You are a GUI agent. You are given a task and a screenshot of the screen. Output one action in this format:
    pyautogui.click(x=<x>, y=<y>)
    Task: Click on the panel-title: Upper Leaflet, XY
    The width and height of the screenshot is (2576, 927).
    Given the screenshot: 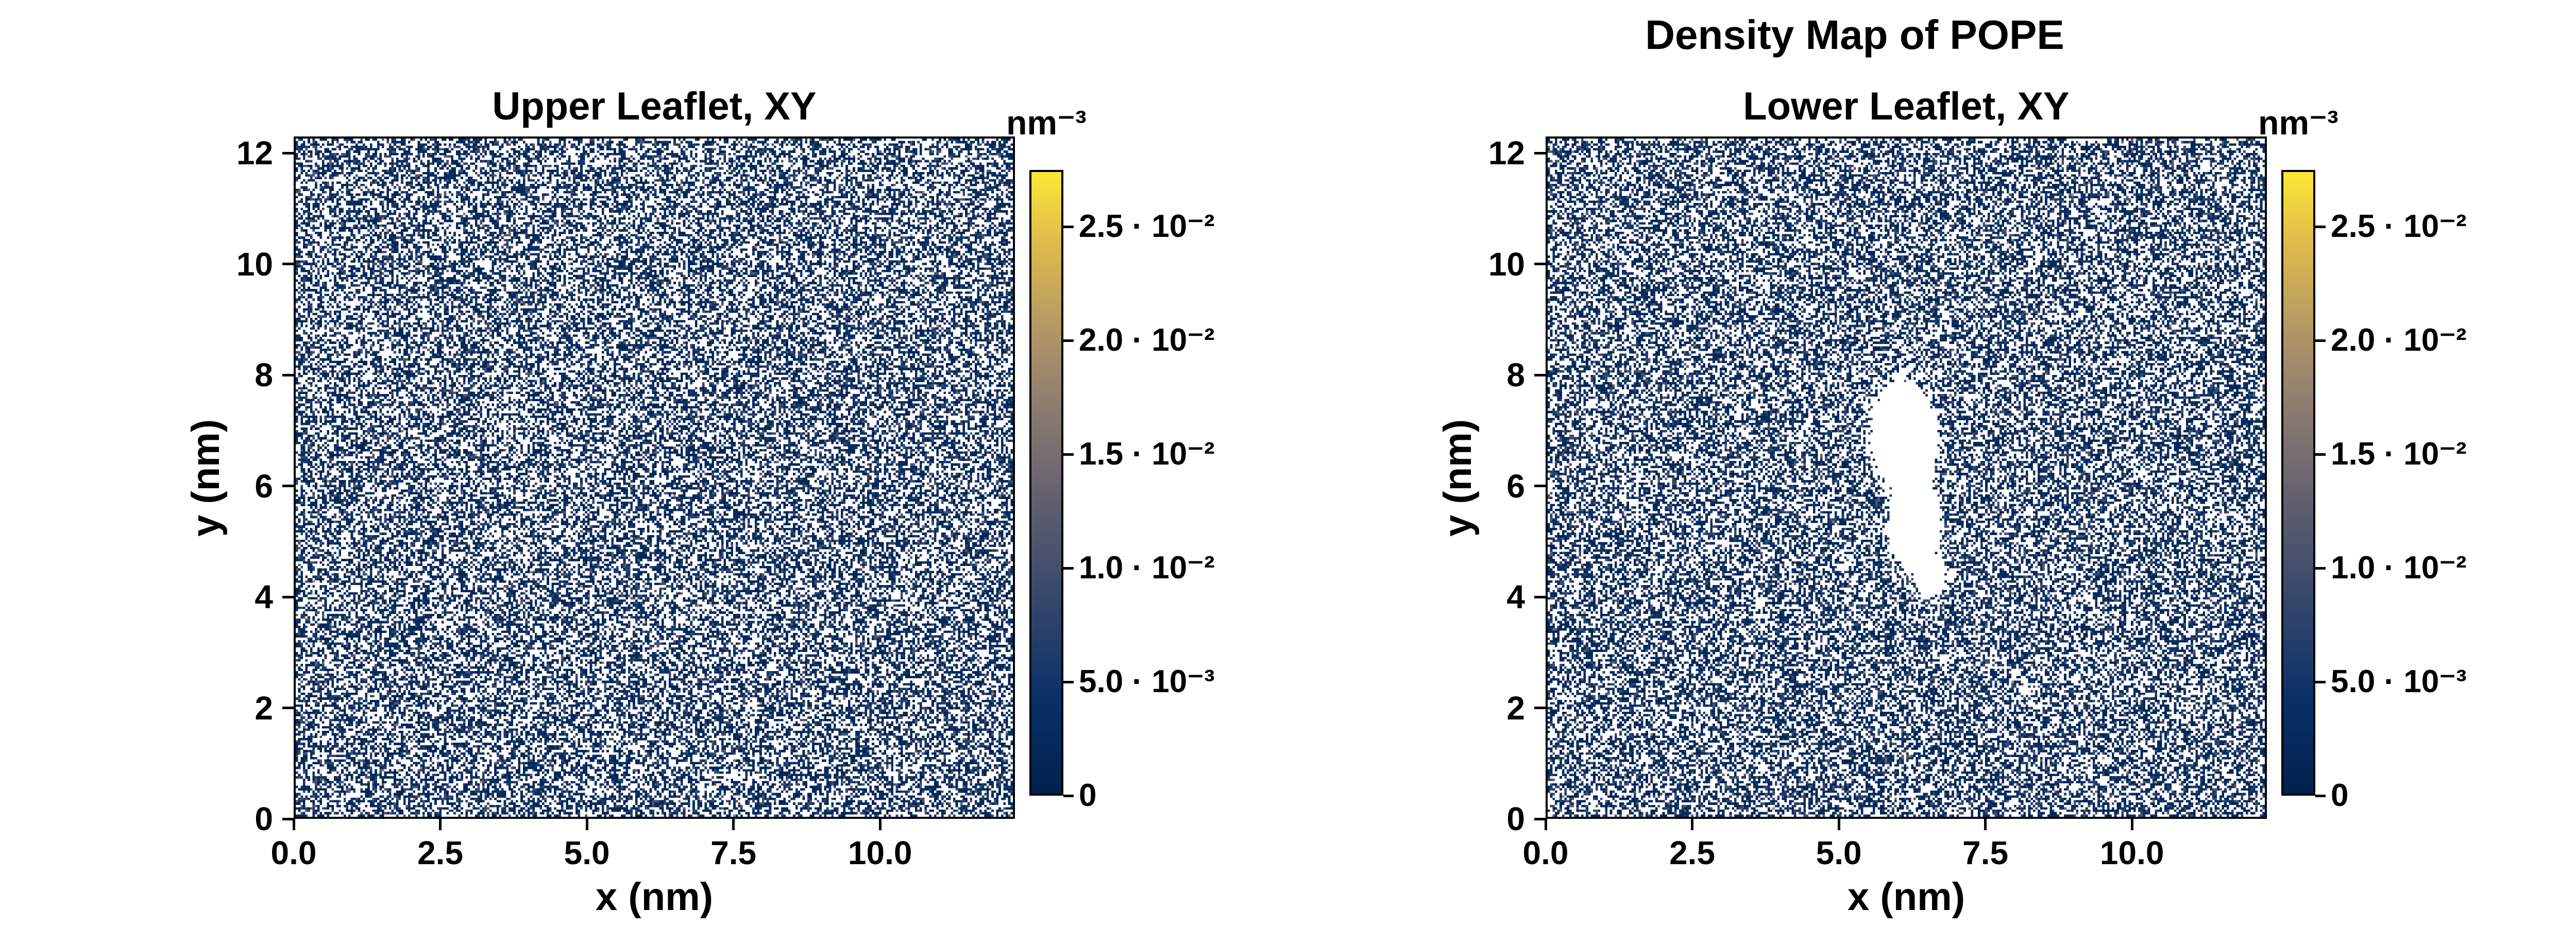 What is the action you would take?
    pyautogui.click(x=654, y=106)
    